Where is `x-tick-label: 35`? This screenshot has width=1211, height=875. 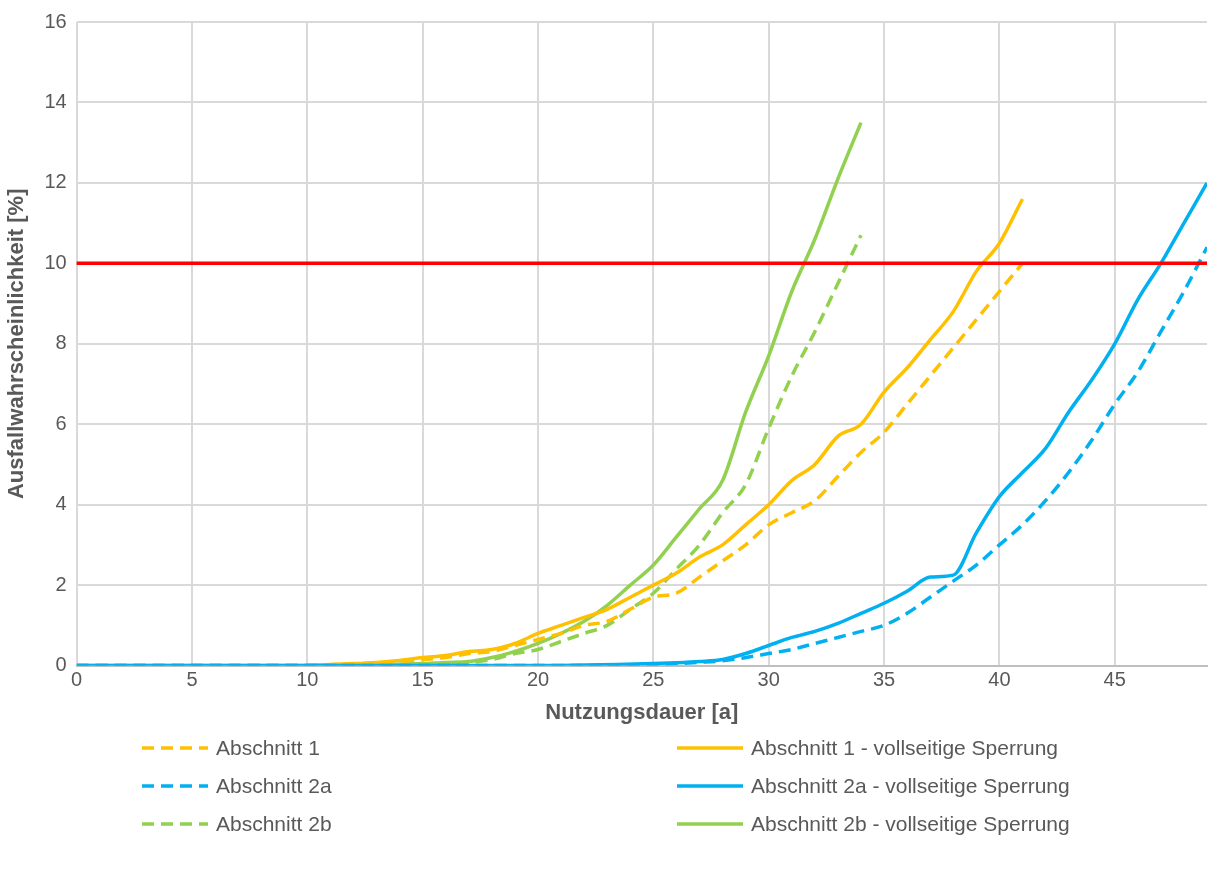 x-tick-label: 35 is located at coordinates (884, 679).